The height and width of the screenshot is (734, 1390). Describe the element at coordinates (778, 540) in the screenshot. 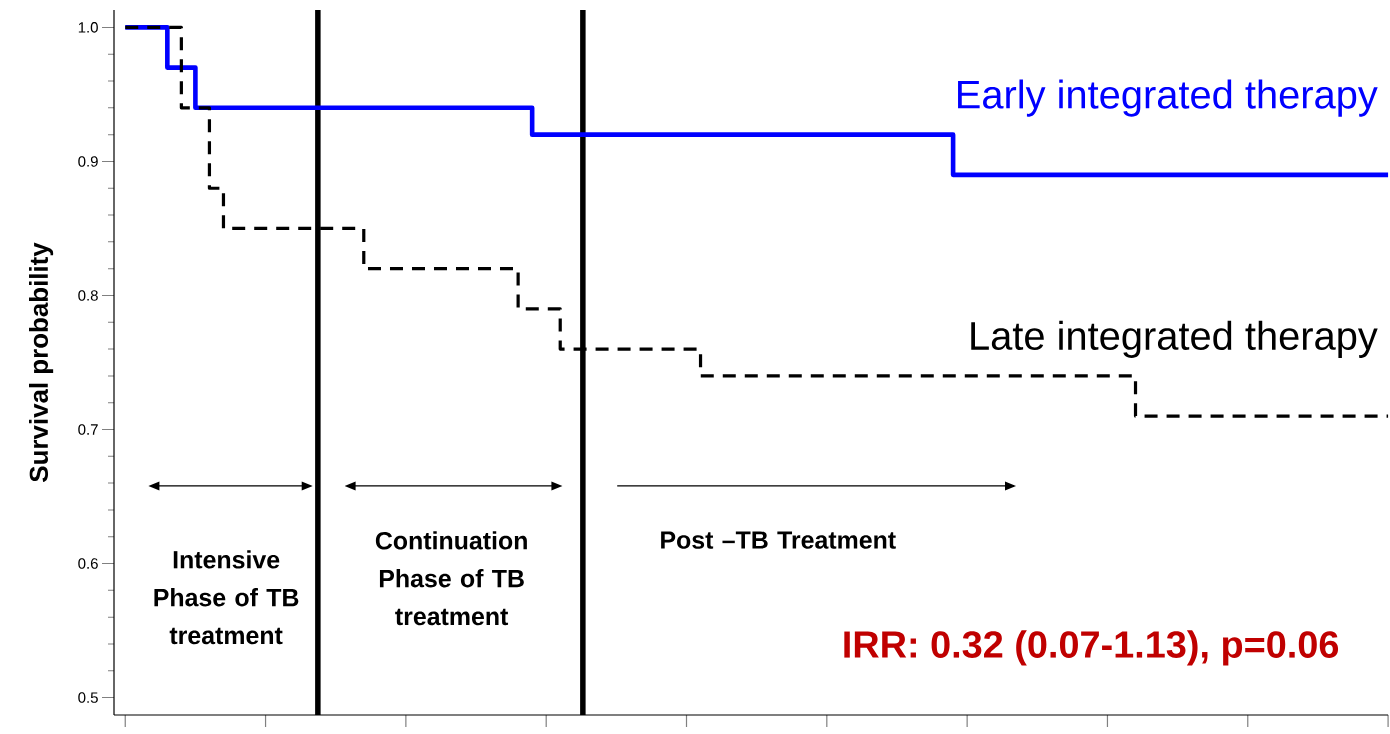

I see `annotation: Post –TB Treatment` at that location.